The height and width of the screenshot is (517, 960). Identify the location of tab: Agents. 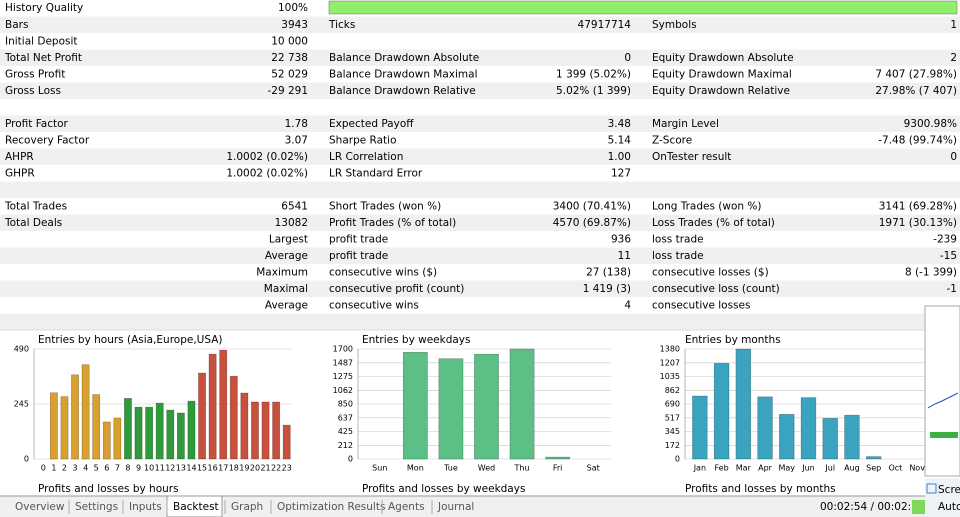
(406, 507).